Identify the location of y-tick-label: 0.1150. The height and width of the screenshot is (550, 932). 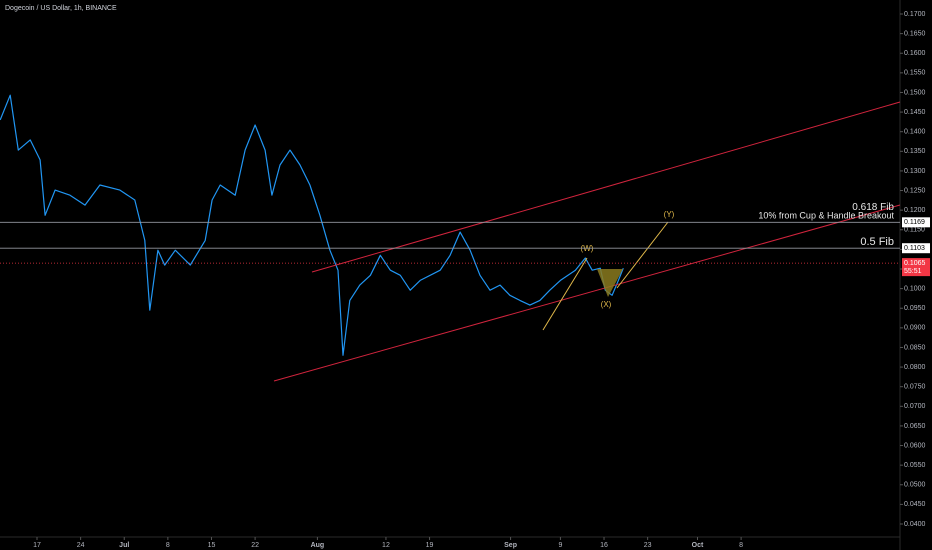
(914, 230).